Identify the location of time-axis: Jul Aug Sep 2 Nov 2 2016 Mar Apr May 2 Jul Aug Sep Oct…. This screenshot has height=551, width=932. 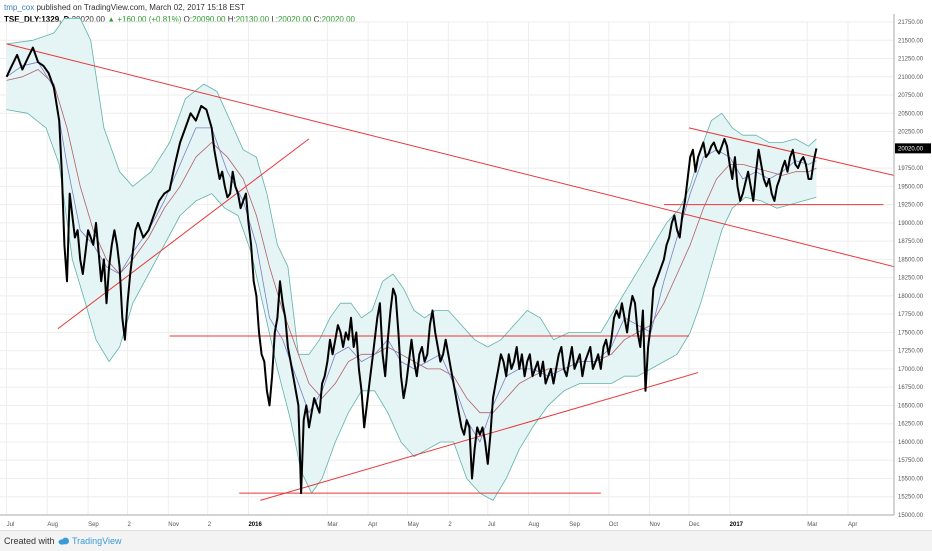
(432, 525).